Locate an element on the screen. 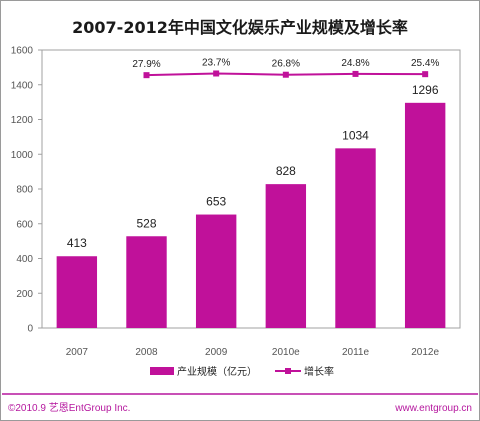 The image size is (480, 421). legend: 产业规模（亿元） 增长率 is located at coordinates (242, 371).